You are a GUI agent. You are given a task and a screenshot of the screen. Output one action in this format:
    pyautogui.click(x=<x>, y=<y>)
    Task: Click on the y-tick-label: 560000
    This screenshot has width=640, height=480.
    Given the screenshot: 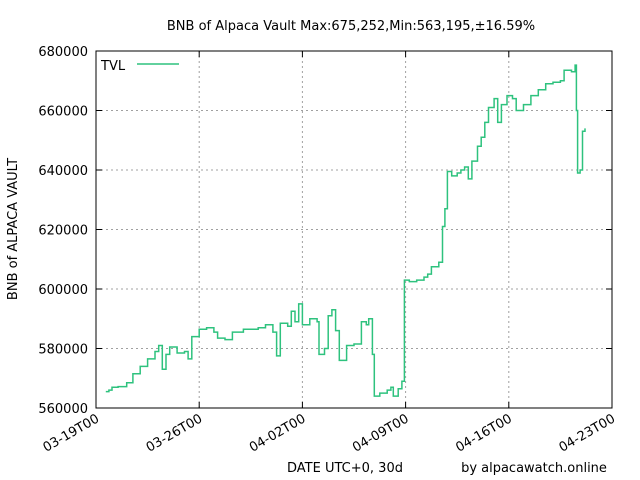 What is the action you would take?
    pyautogui.click(x=63, y=409)
    